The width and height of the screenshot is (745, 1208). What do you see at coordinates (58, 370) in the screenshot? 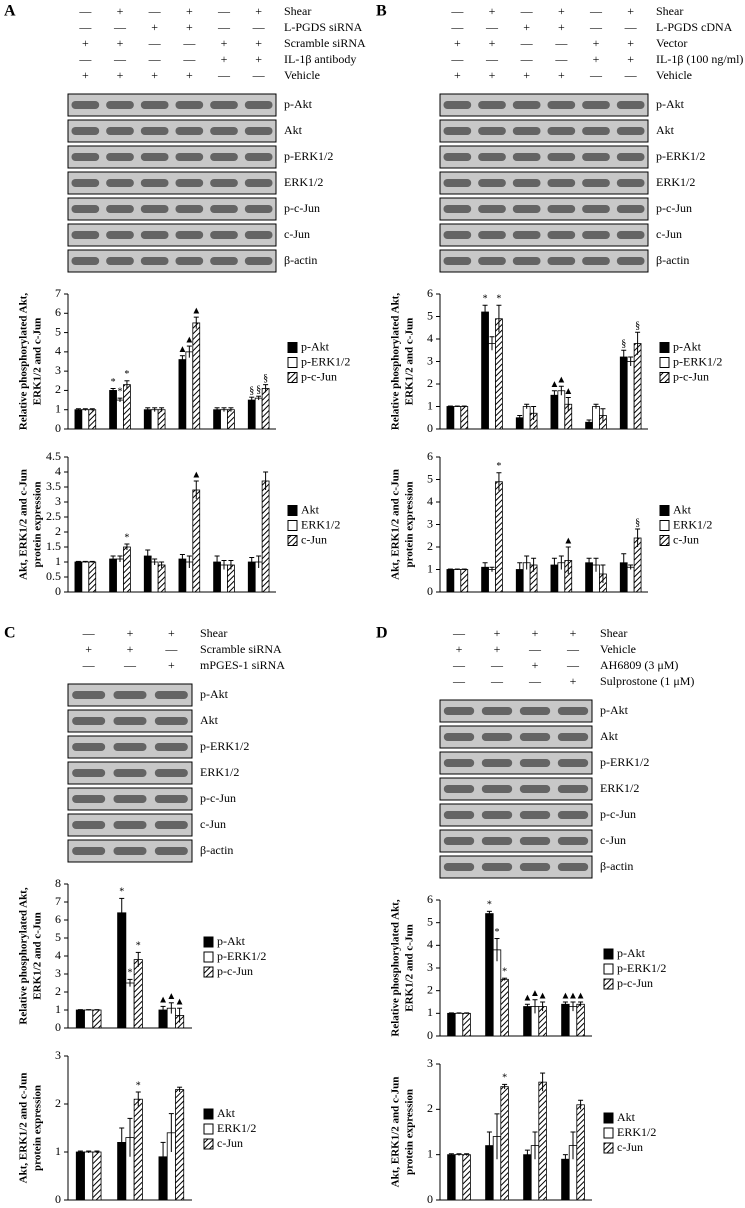
I see `y-tick-label: 3` at bounding box center [58, 370].